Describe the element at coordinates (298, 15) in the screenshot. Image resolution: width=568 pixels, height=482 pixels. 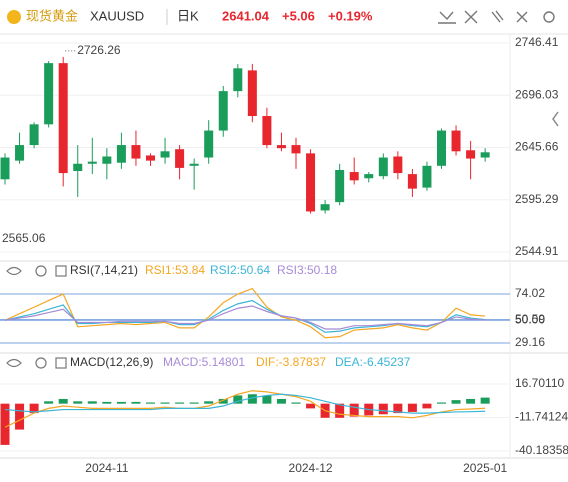
I see `change: +5.06` at that location.